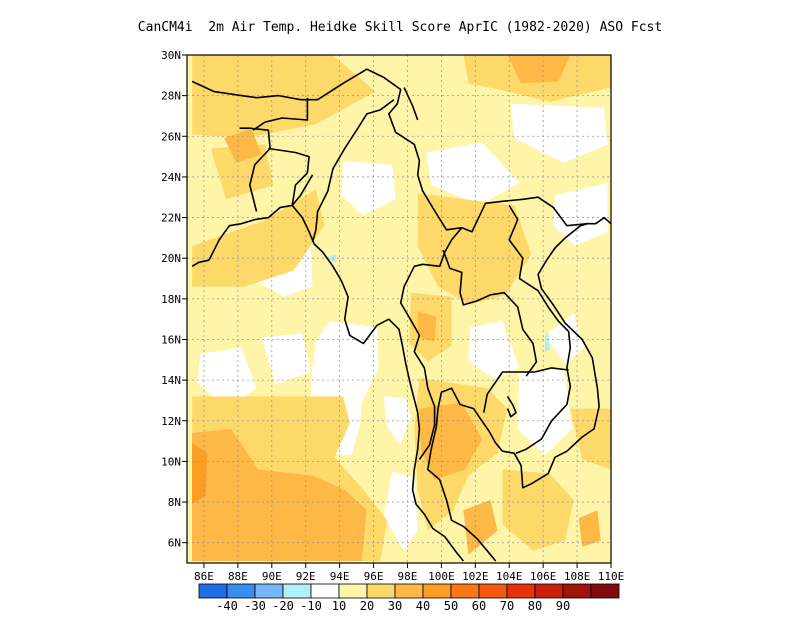  What do you see at coordinates (171, 461) in the screenshot?
I see `lat-tick-label: 10N` at bounding box center [171, 461].